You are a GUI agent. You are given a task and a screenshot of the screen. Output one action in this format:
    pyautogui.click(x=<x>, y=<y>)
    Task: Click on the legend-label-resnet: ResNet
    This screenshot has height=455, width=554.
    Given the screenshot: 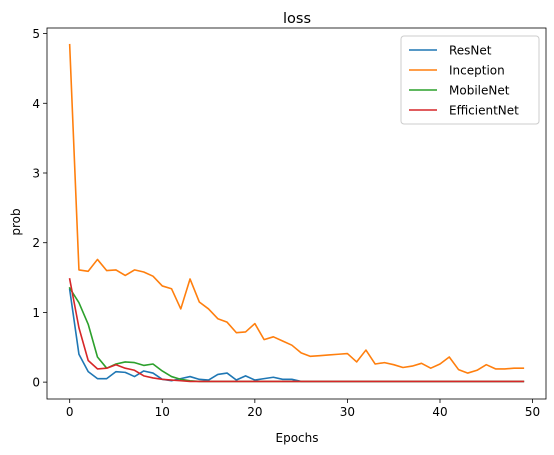 What is the action you would take?
    pyautogui.click(x=470, y=51)
    